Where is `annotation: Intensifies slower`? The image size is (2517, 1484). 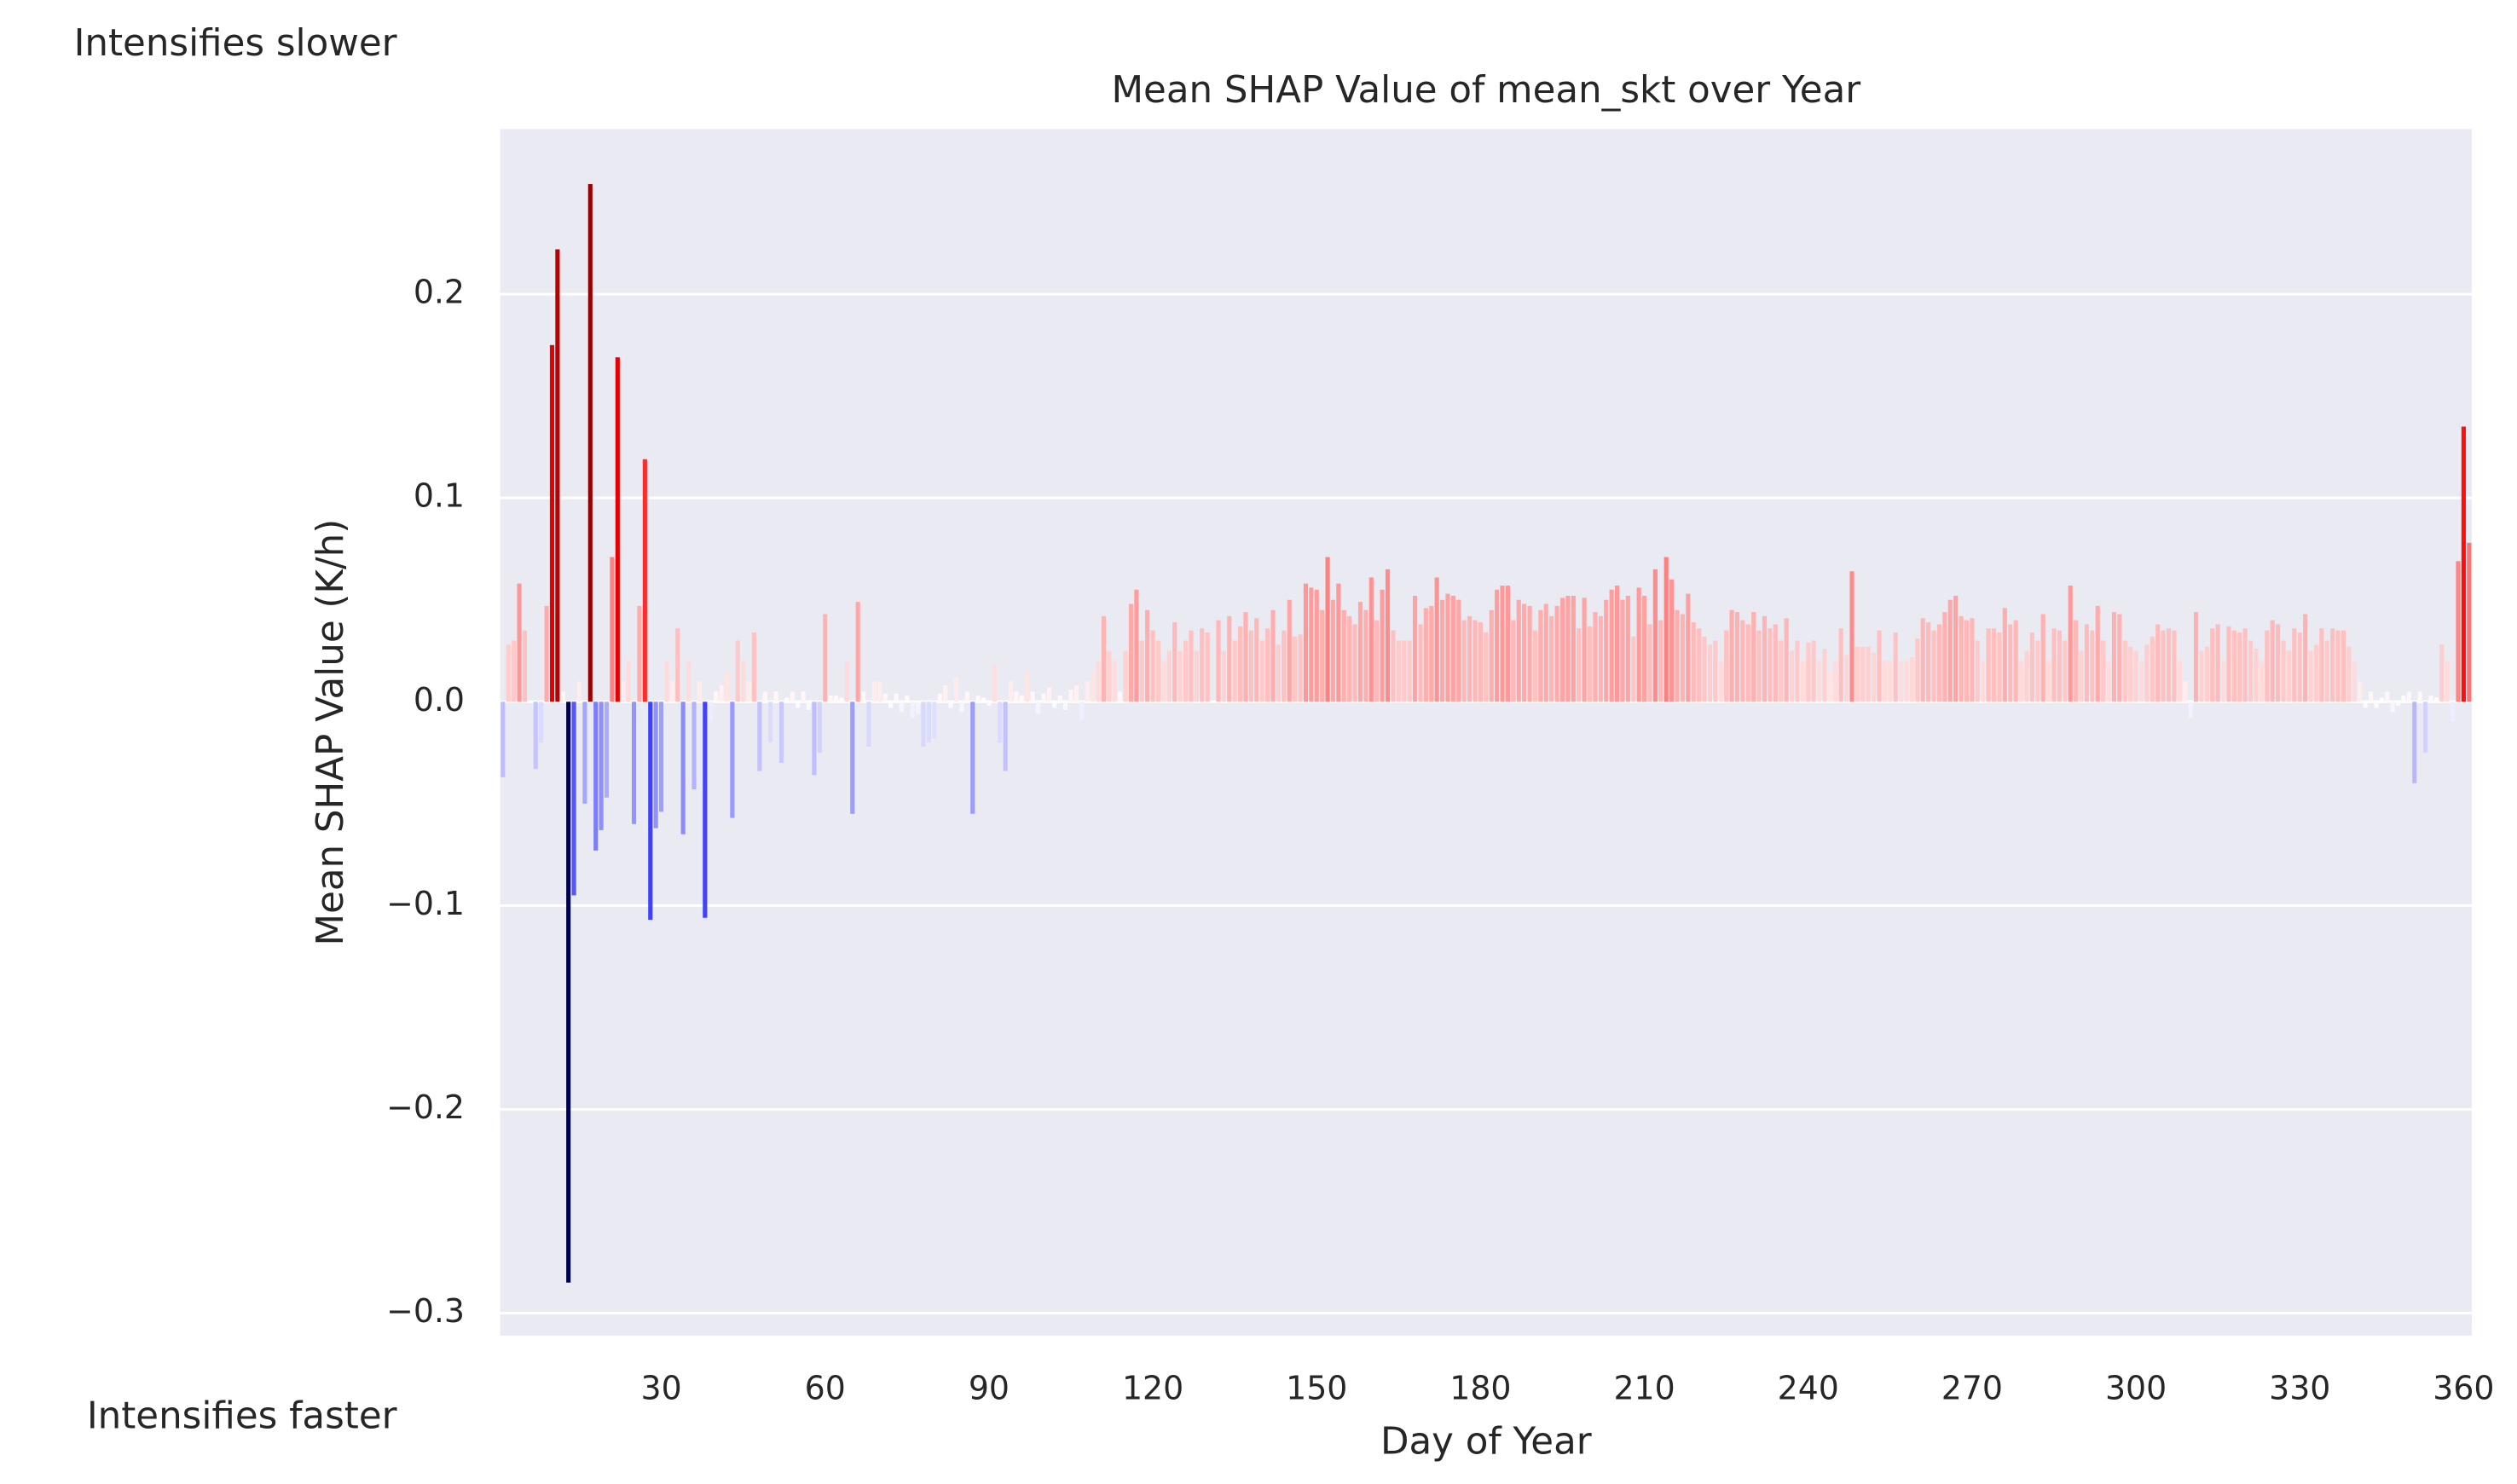
annotation: Intensifies slower is located at coordinates (236, 43).